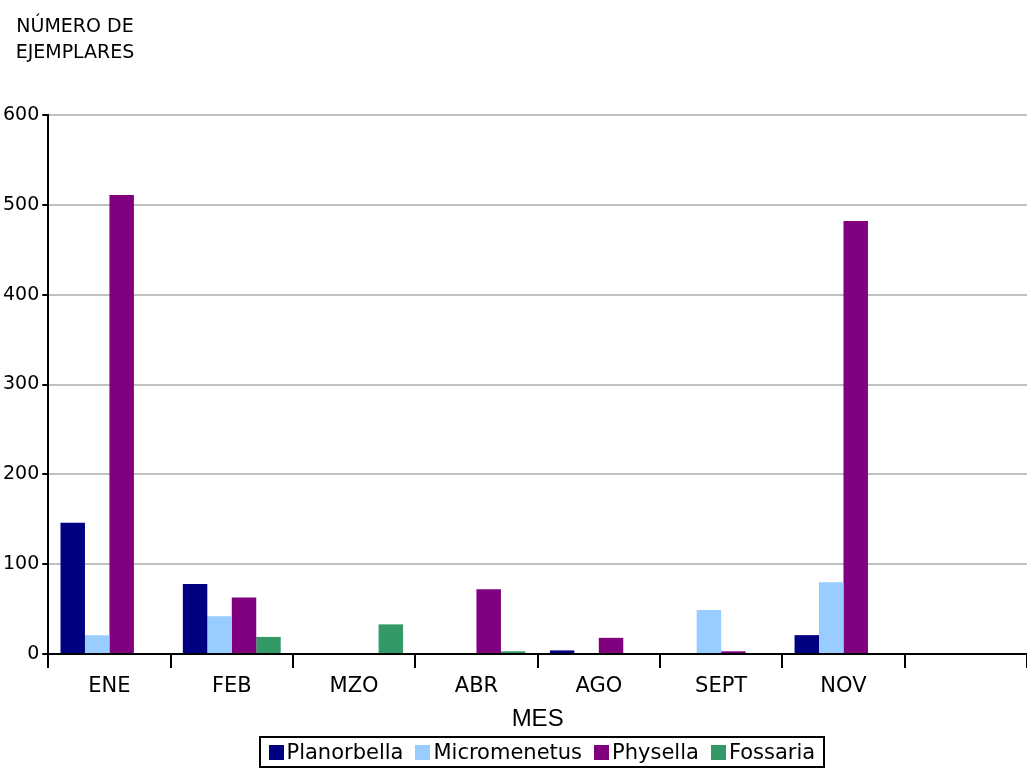  What do you see at coordinates (771, 752) in the screenshot?
I see `legend-label: Fossaria` at bounding box center [771, 752].